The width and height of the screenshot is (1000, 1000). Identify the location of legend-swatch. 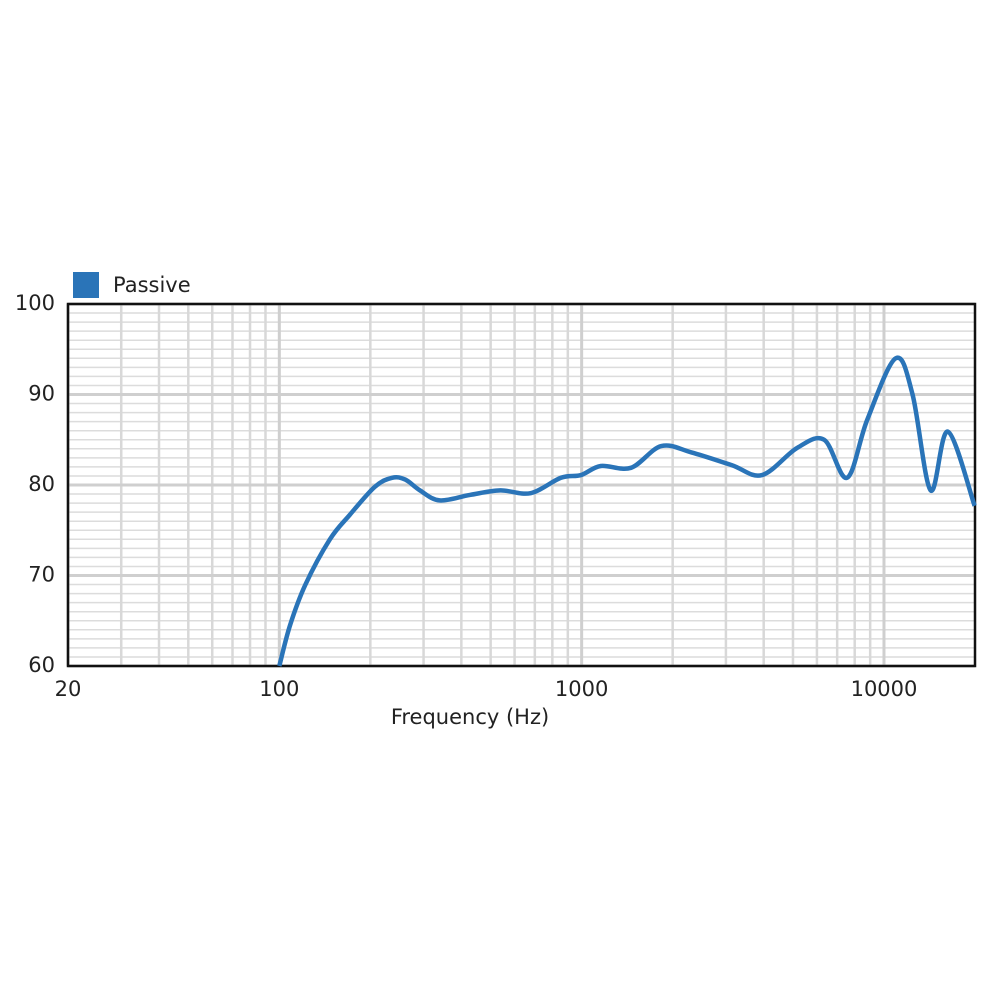
(86, 285).